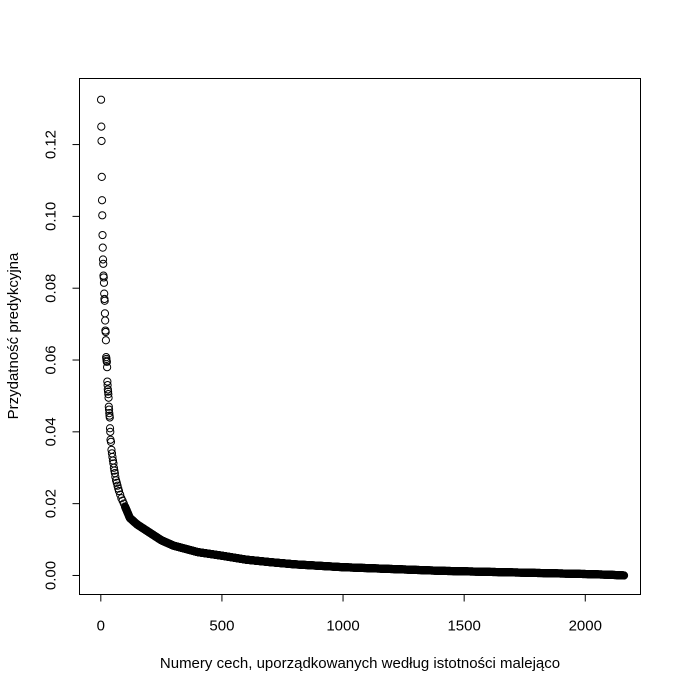  Describe the element at coordinates (349, 614) in the screenshot. I see `x-axis: 0 500 1000 1500 2000` at that location.